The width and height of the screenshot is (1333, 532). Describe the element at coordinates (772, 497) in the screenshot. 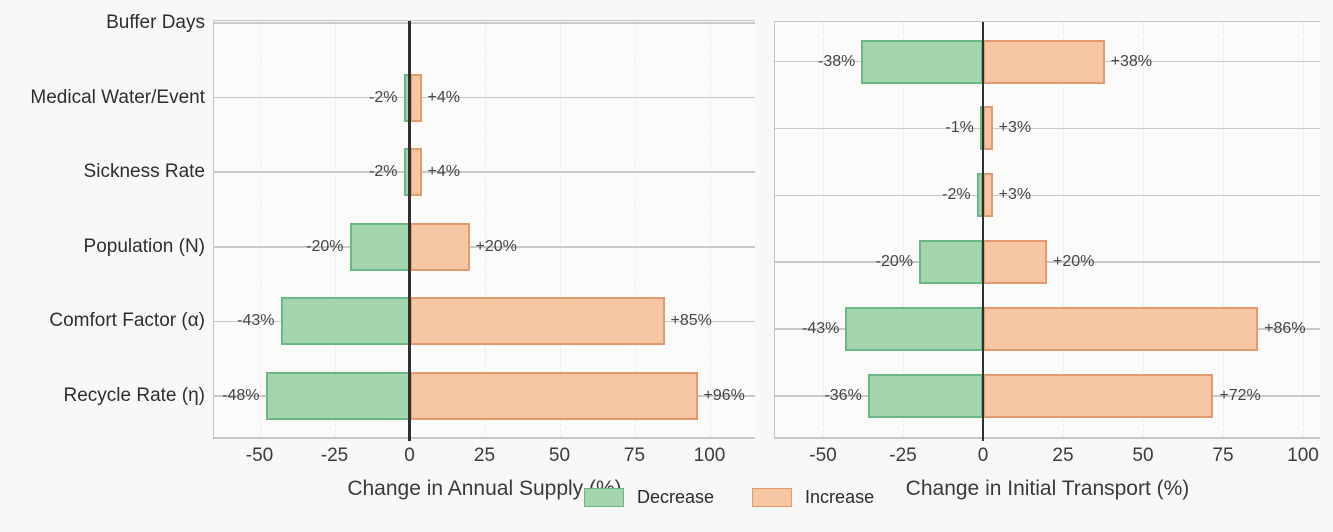

I see `increase-swatch` at that location.